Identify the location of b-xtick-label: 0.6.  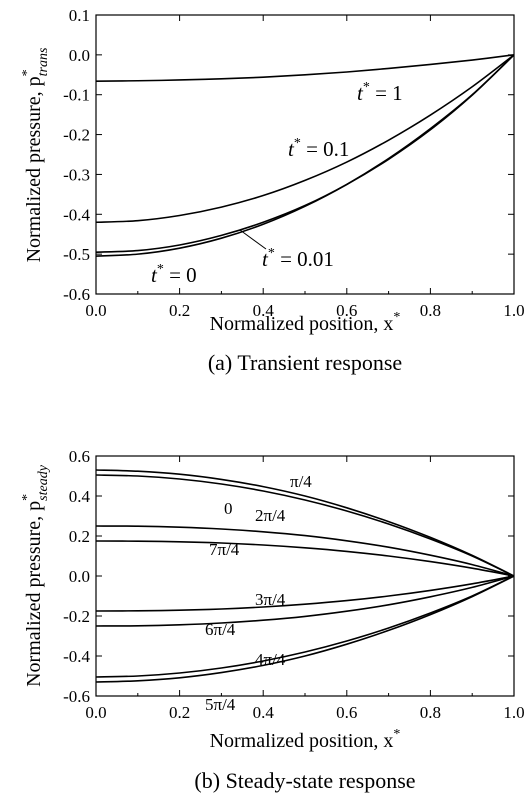
(346, 712).